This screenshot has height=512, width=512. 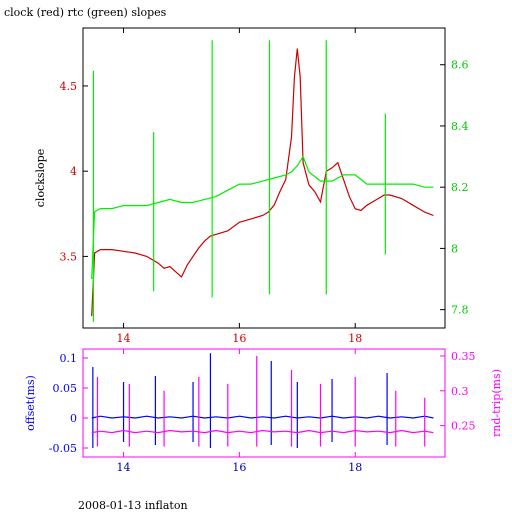 What do you see at coordinates (454, 248) in the screenshot?
I see `y2-tick-label: 8` at bounding box center [454, 248].